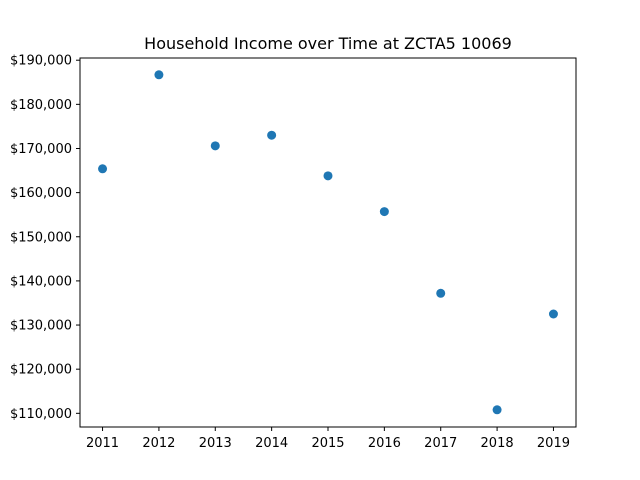  I want to click on x-tick-label: 2013, so click(215, 443).